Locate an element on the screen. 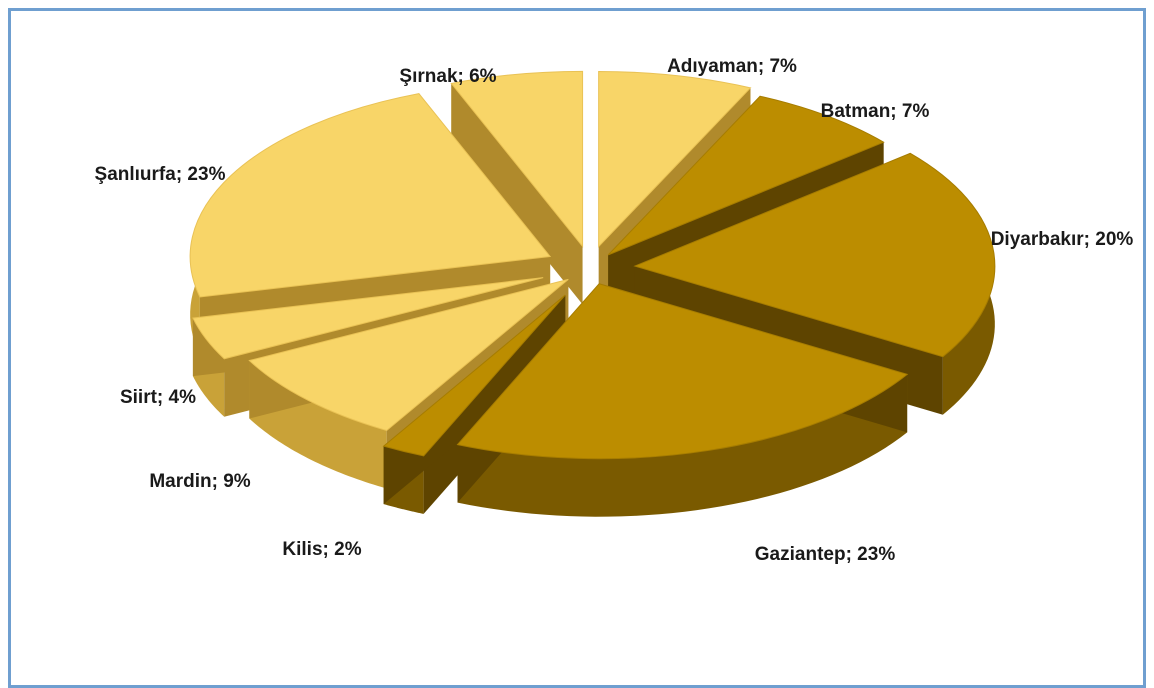  data-label: Şırnak; 6% is located at coordinates (447, 76).